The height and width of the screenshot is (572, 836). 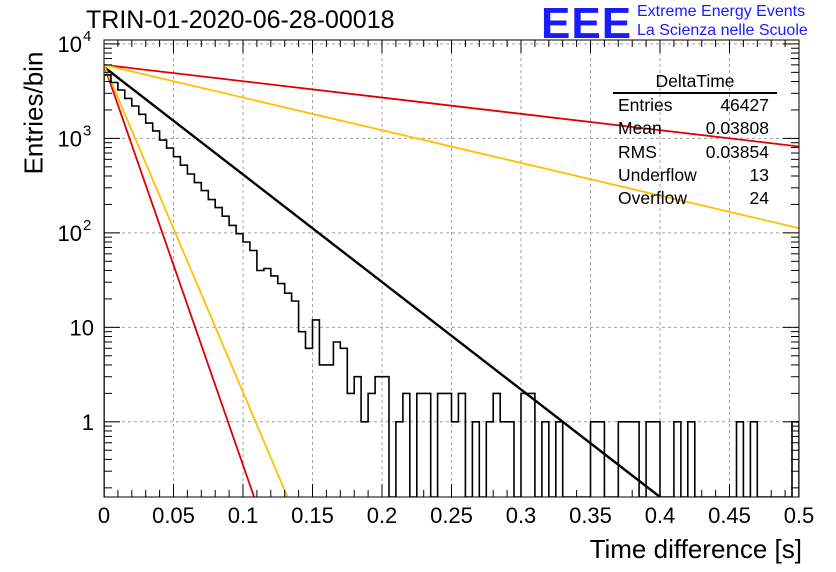 I want to click on stats-label: RMS, so click(x=637, y=151).